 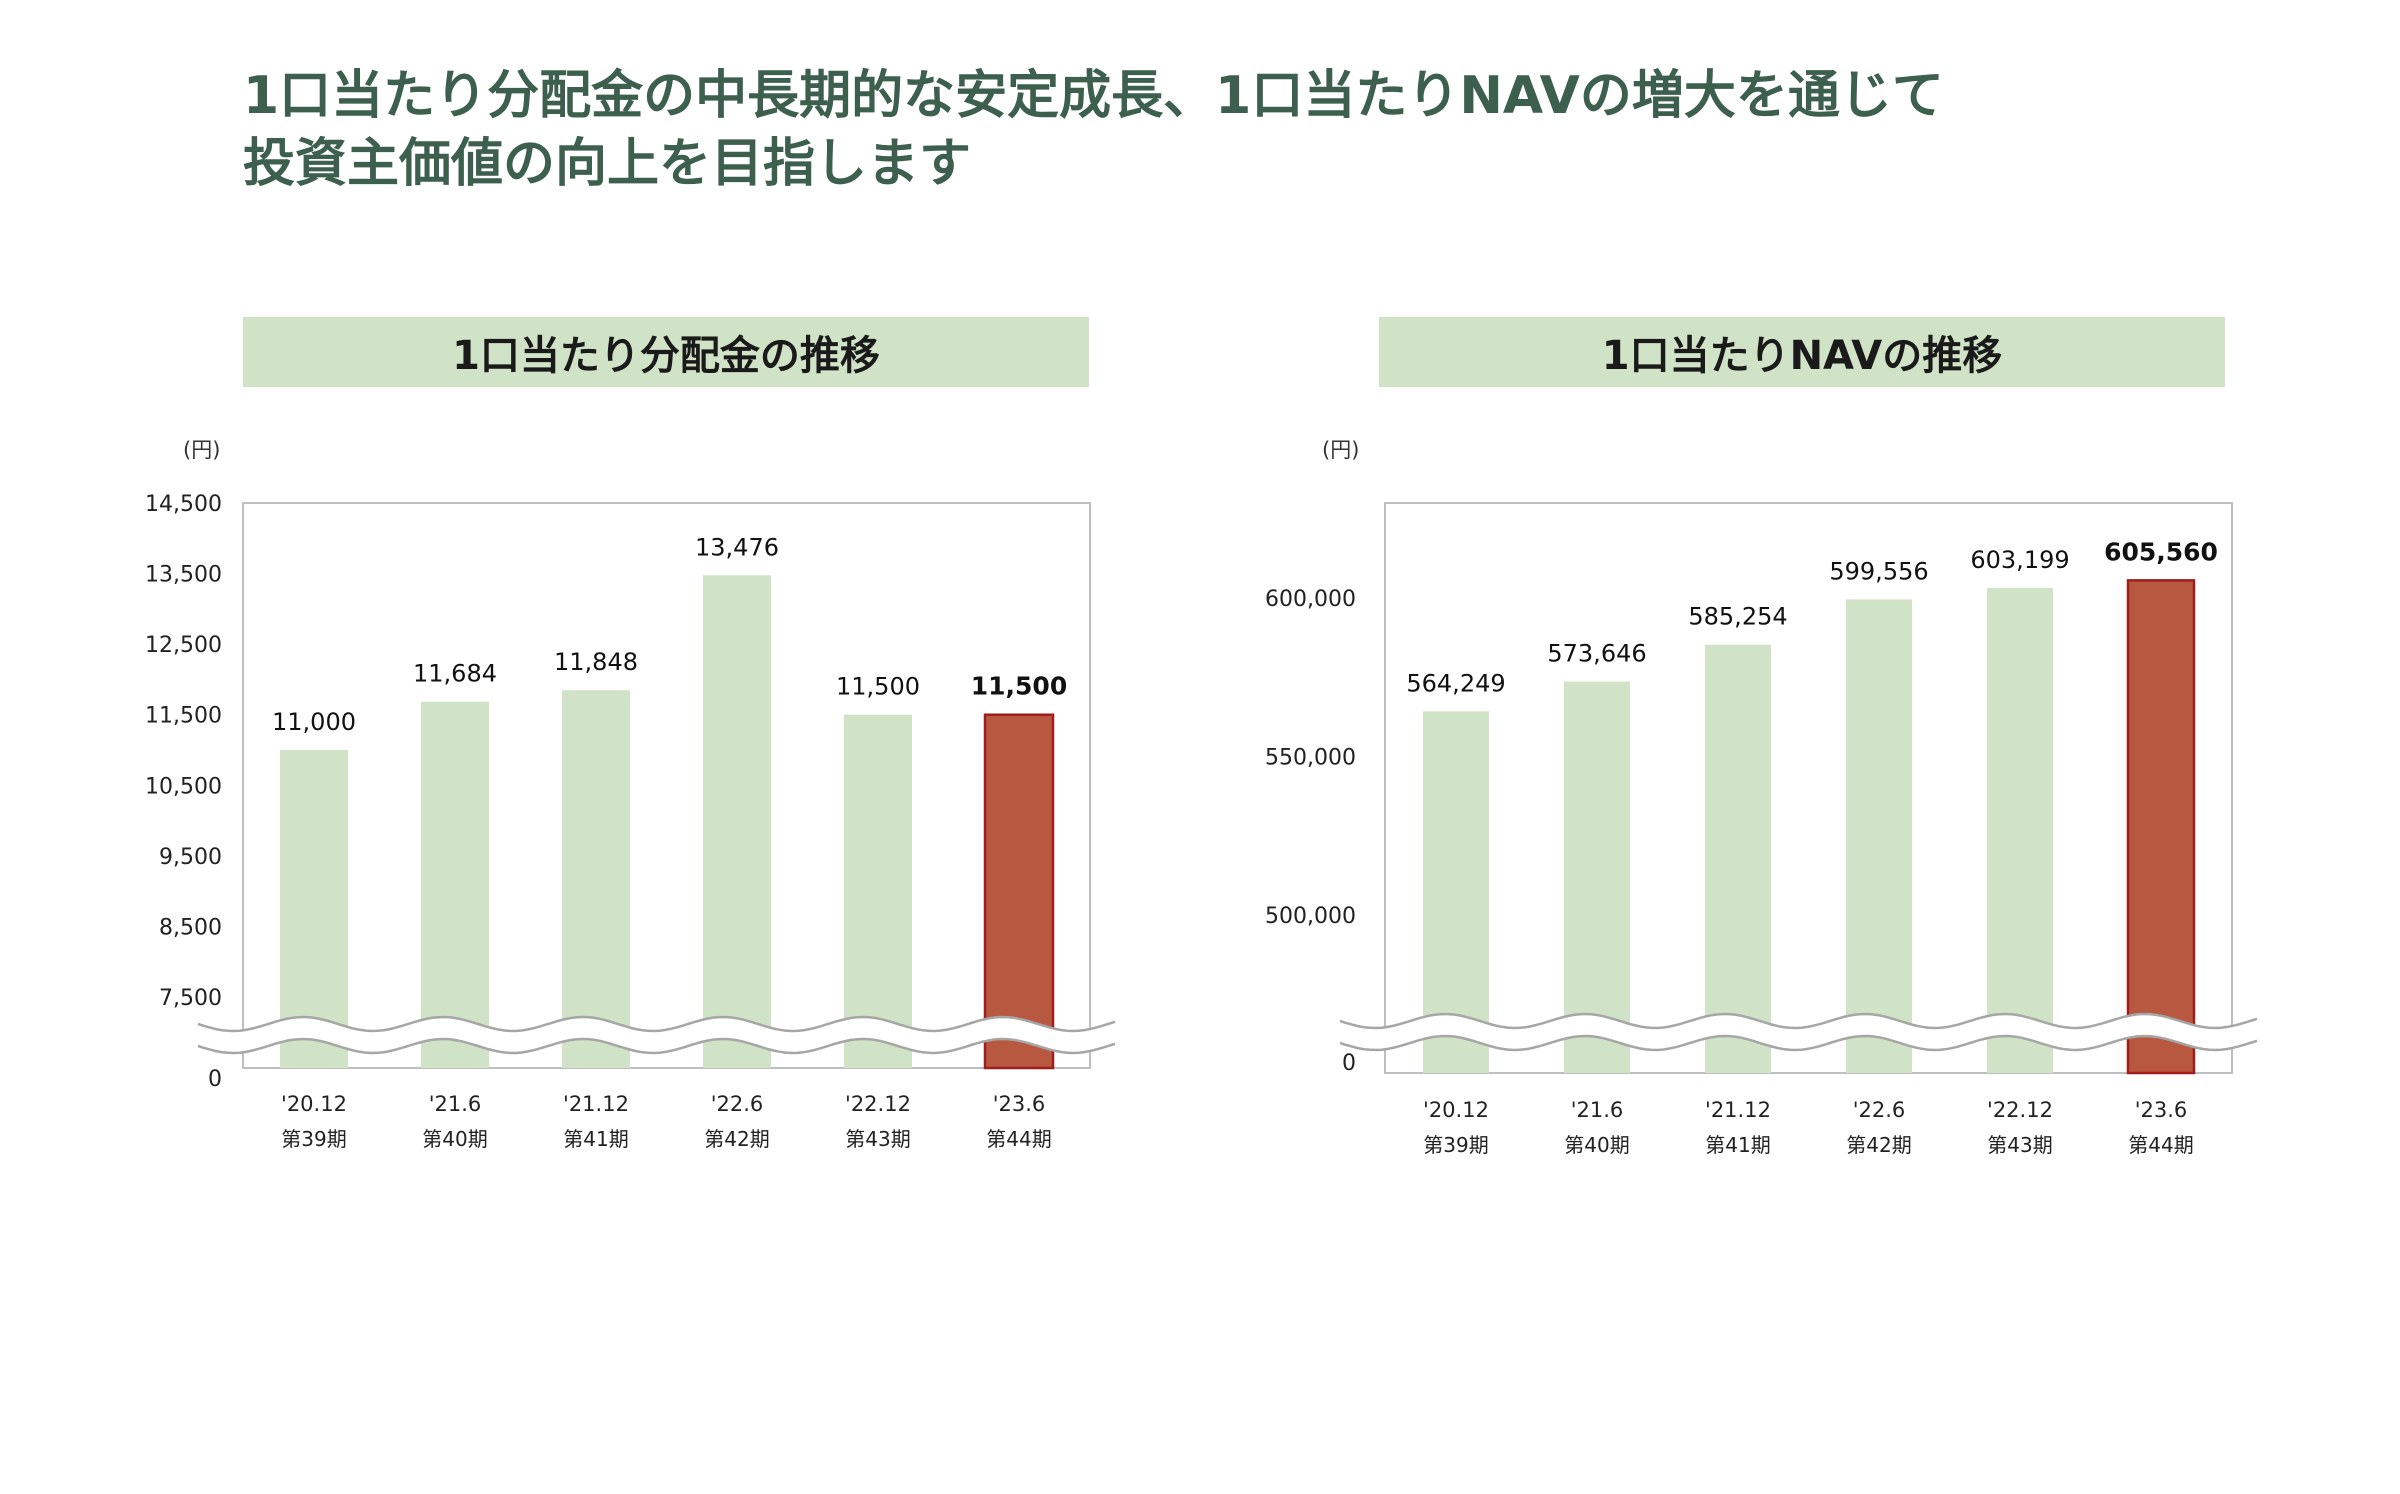 I want to click on dist-data-label: 11,848, so click(x=596, y=662).